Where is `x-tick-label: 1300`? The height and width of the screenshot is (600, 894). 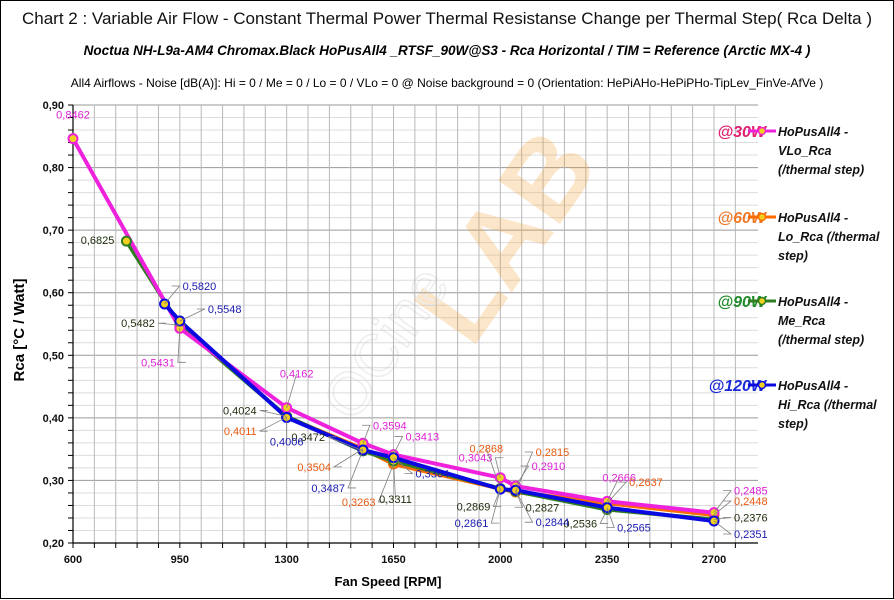 x-tick-label: 1300 is located at coordinates (286, 560).